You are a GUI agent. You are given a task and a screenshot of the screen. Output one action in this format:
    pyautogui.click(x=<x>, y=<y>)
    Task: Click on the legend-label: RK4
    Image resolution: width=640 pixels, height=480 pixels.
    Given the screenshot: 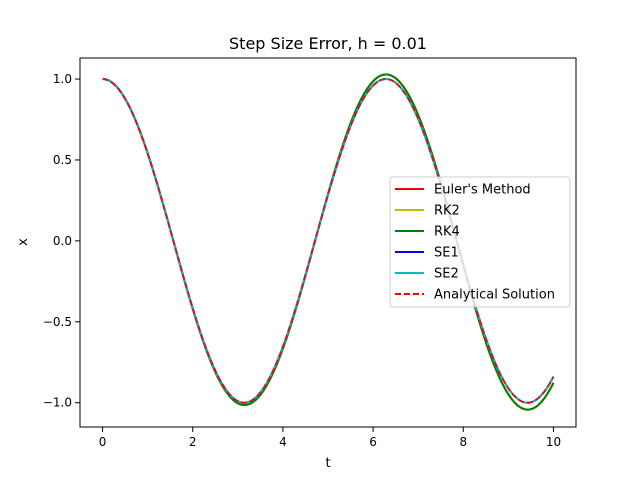 What is the action you would take?
    pyautogui.click(x=447, y=232)
    